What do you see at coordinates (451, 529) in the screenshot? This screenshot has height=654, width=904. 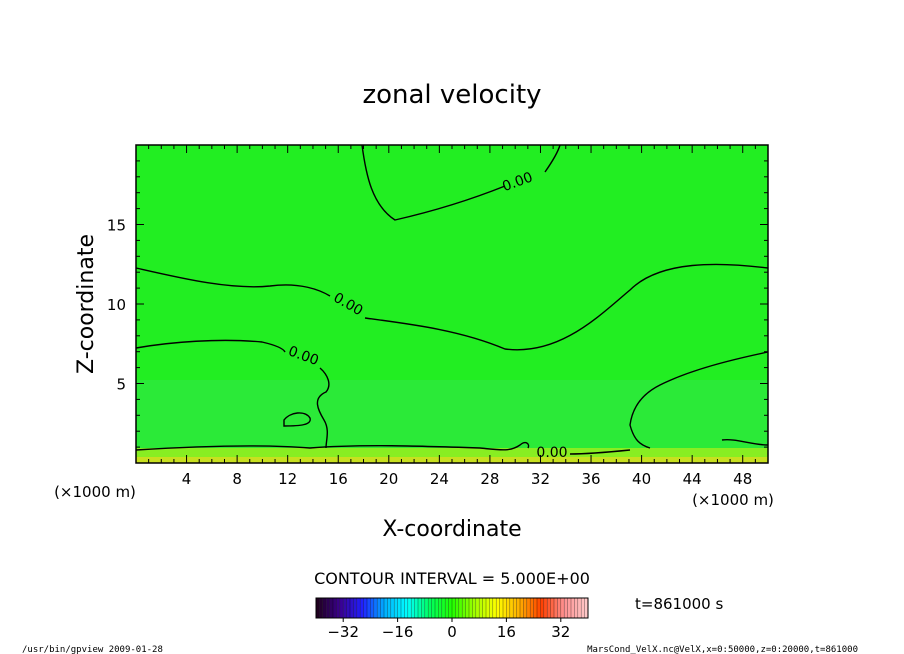 I see `x-axis-label: X-coordinate` at bounding box center [451, 529].